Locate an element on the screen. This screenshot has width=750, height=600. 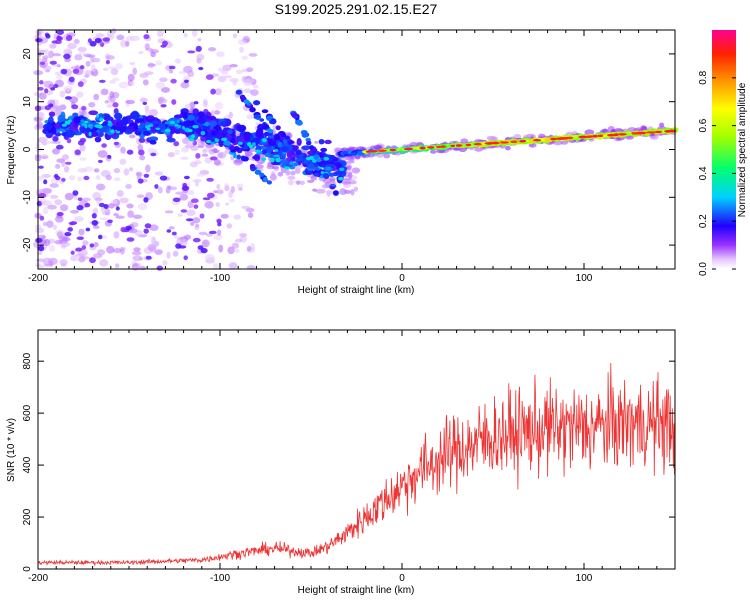
heatmap-x-axis-label: Height of straight line (km) is located at coordinates (356, 290).